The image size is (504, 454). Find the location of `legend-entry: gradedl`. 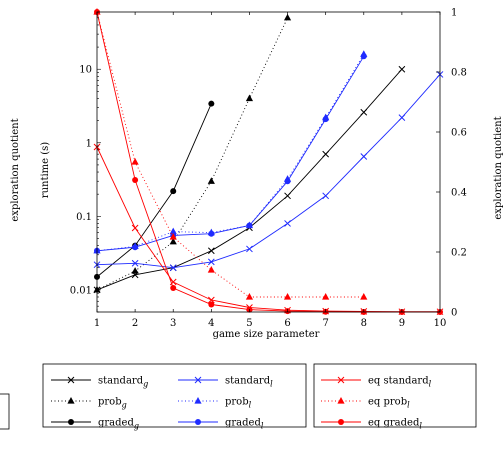

legend-entry: gradedl is located at coordinates (221, 424).